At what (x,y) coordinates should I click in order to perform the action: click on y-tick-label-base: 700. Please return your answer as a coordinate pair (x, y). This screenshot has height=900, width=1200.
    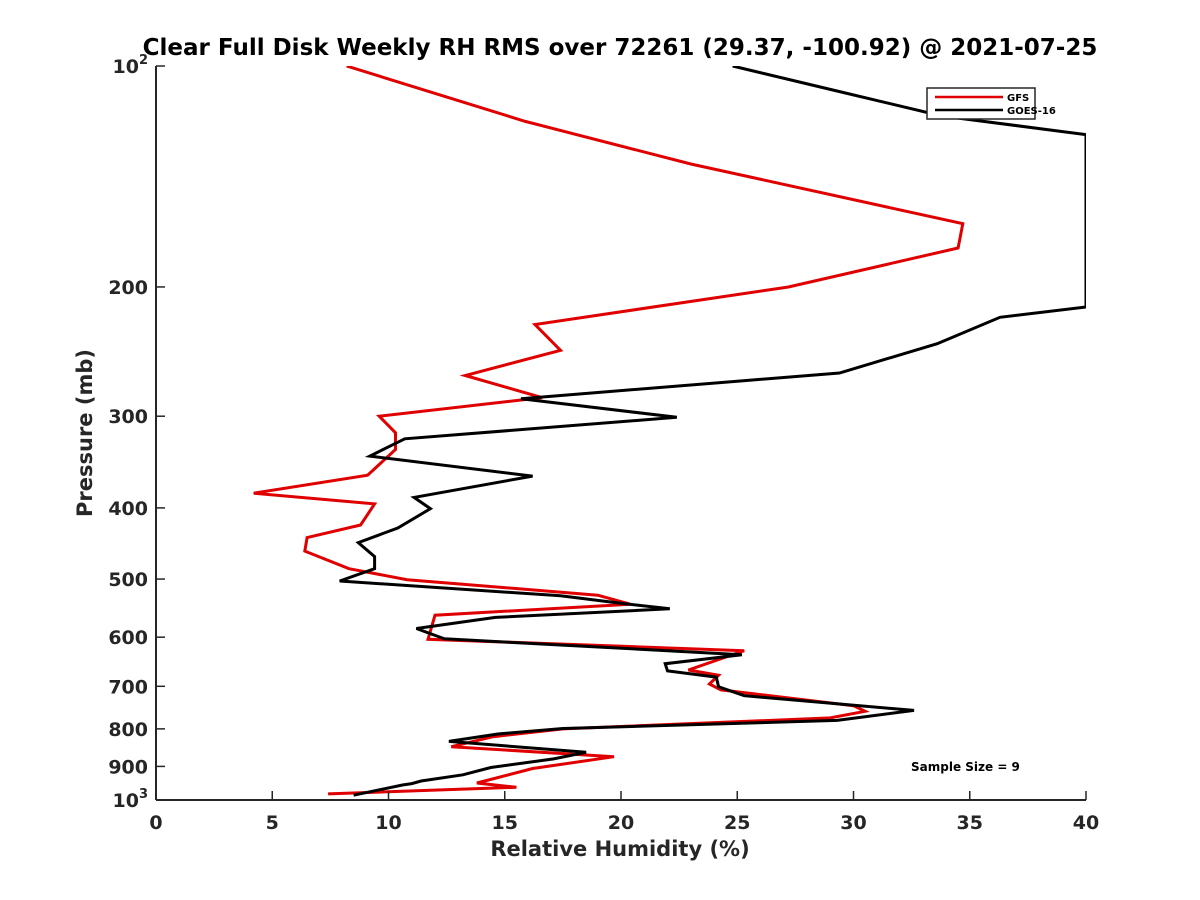
    Looking at the image, I should click on (128, 687).